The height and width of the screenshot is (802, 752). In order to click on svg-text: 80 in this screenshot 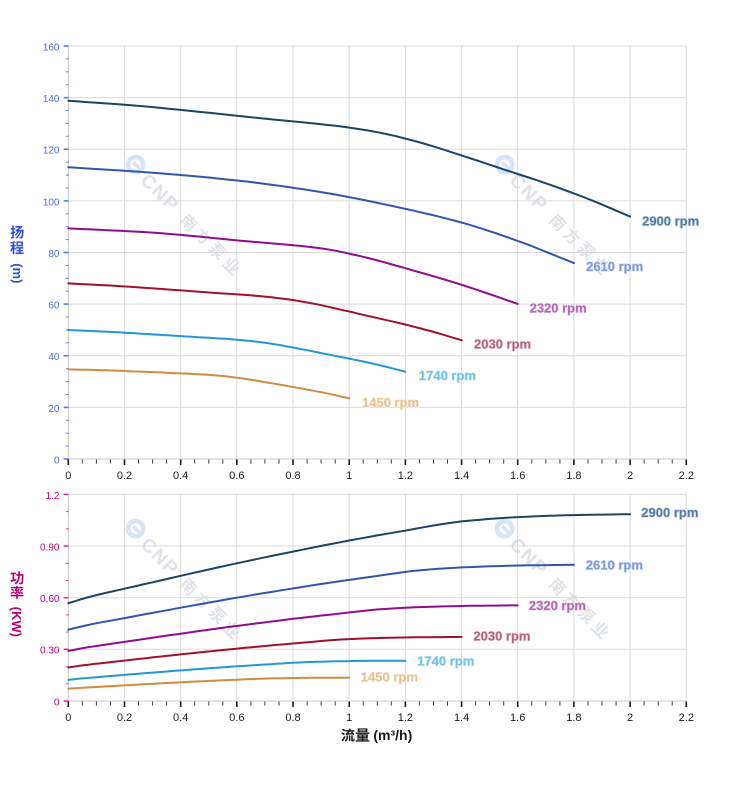, I will do `click(54, 254)`.